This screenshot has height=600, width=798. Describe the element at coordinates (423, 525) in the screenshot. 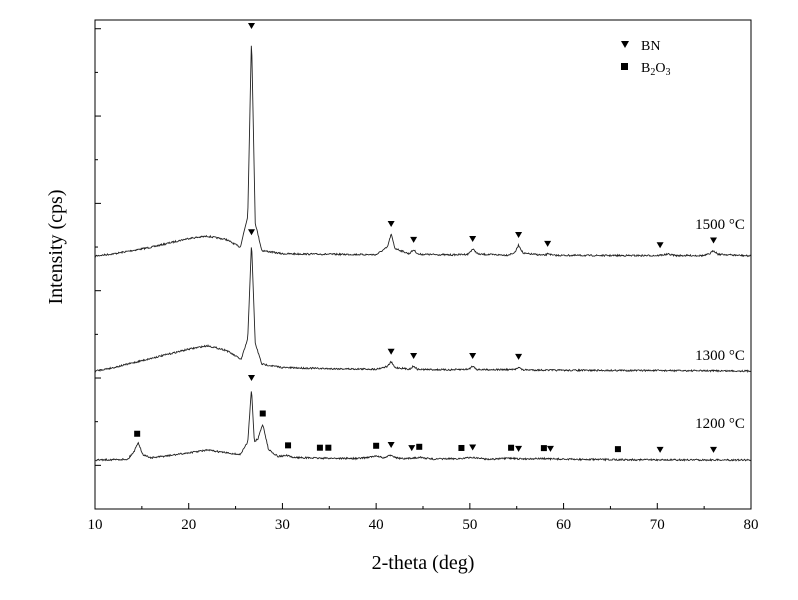

I see `x-axis-tick-labels: 10 20 30 40 50 60 70 80` at that location.